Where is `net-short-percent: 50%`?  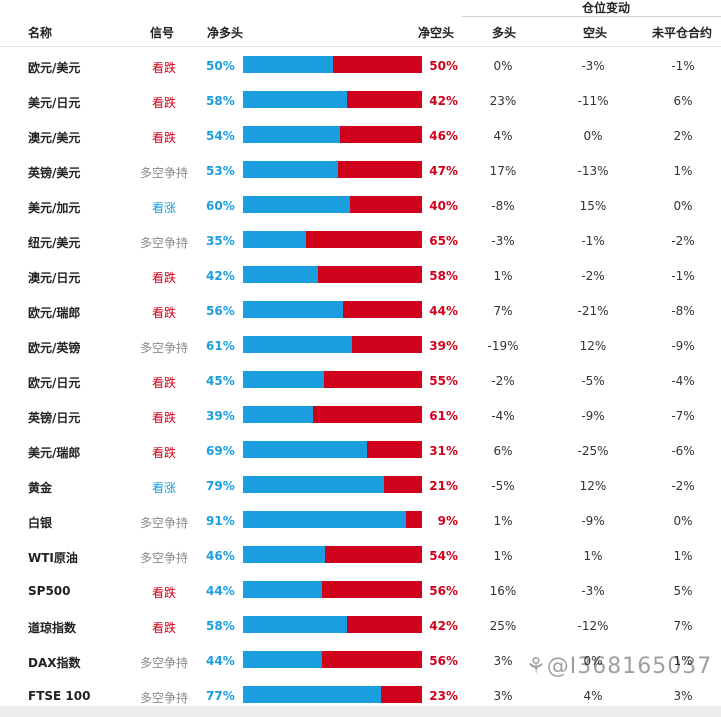 net-short-percent: 50% is located at coordinates (443, 66).